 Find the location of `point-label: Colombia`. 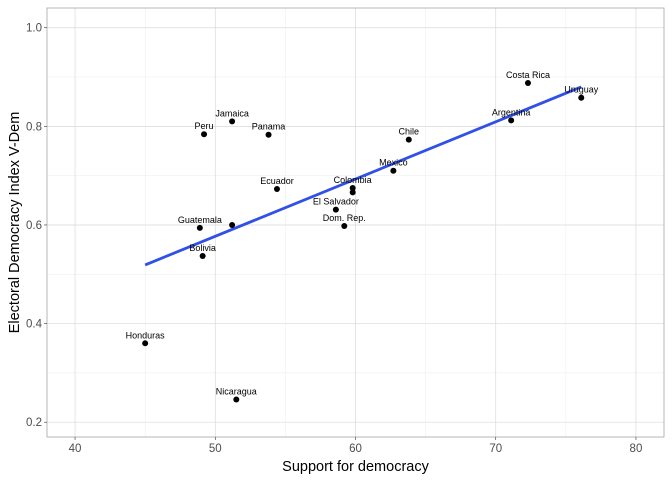

point-label: Colombia is located at coordinates (353, 180).